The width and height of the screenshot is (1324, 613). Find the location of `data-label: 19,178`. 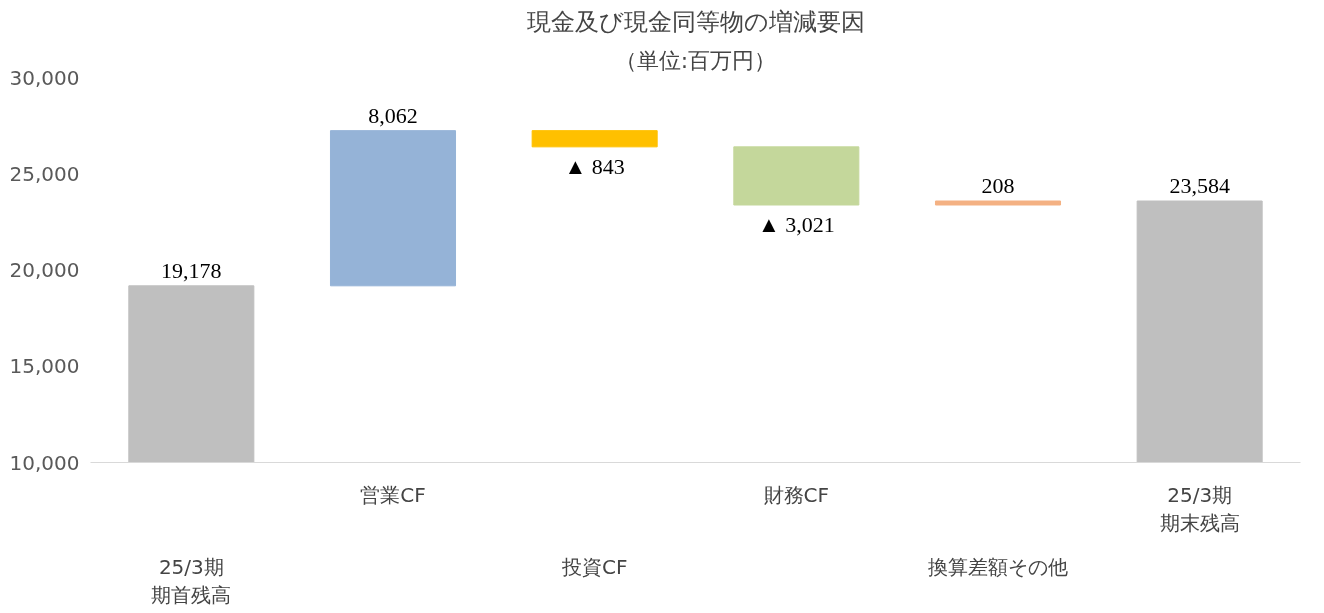

data-label: 19,178 is located at coordinates (191, 270).